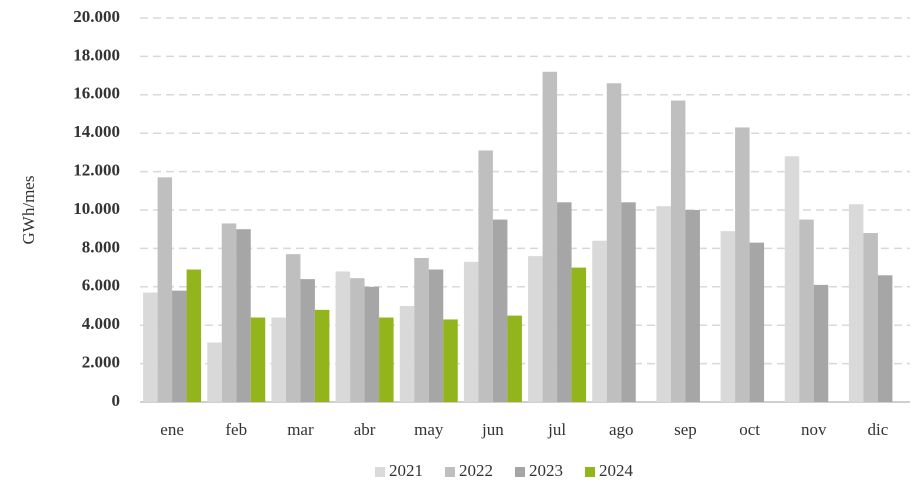 The width and height of the screenshot is (914, 484). Describe the element at coordinates (101, 362) in the screenshot. I see `y-tick-label: 2.000` at that location.